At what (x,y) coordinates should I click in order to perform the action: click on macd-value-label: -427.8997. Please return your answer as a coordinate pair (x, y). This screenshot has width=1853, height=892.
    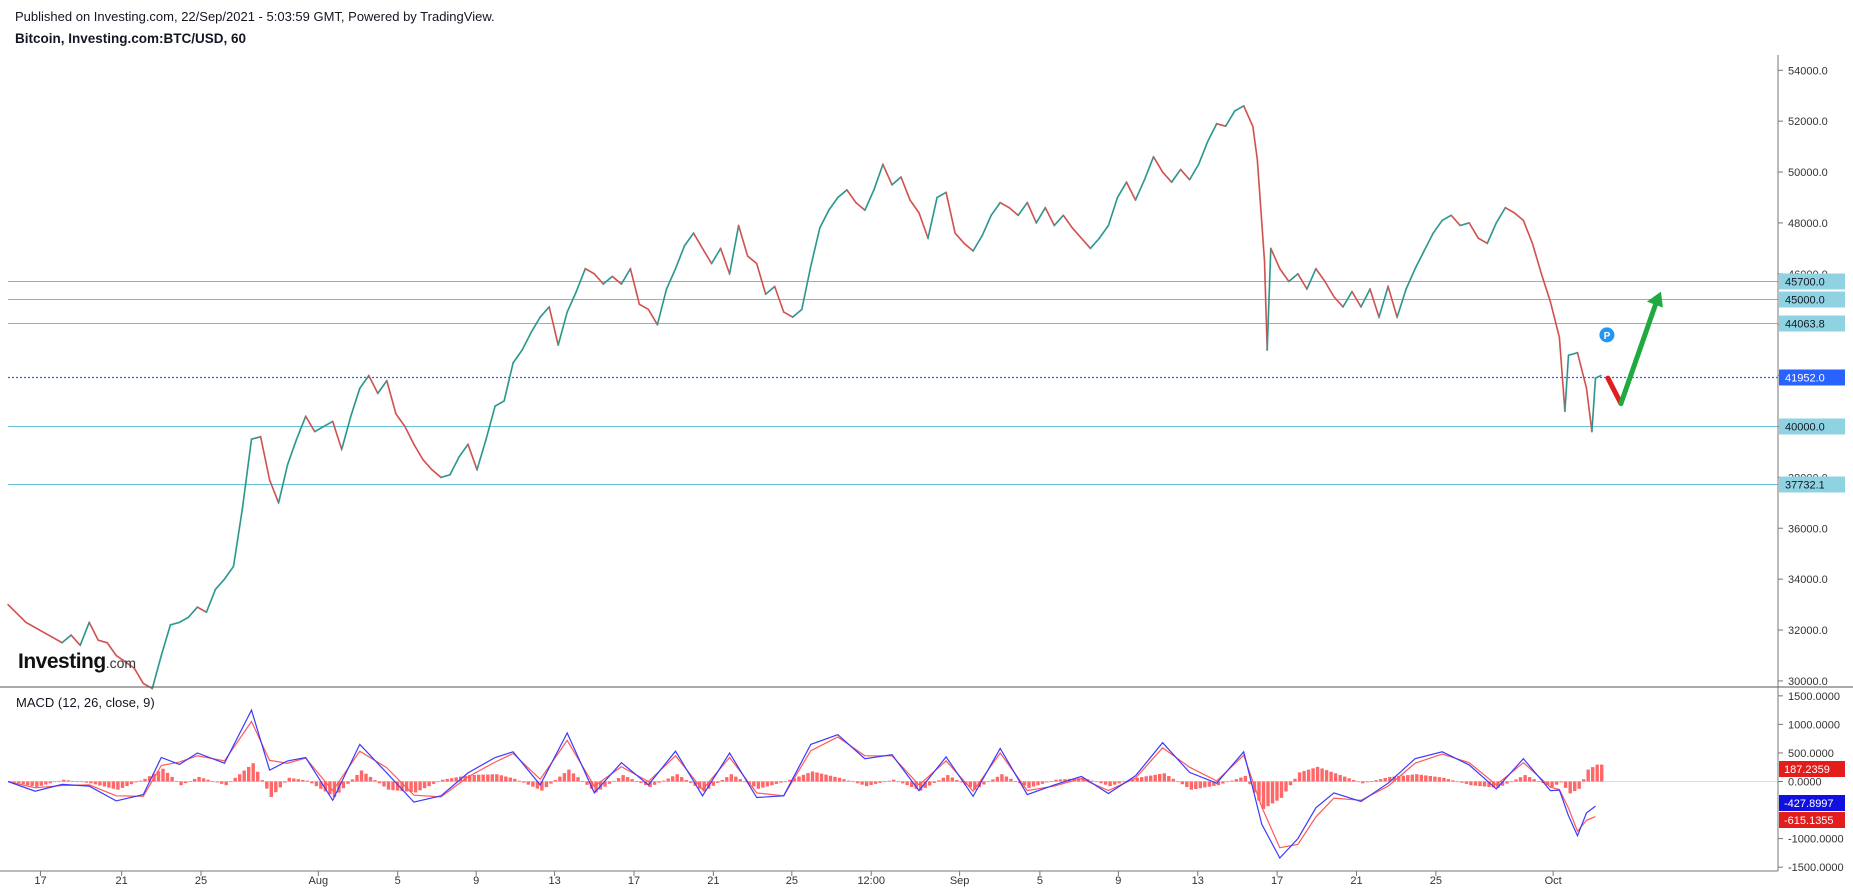
    Looking at the image, I should click on (1809, 804).